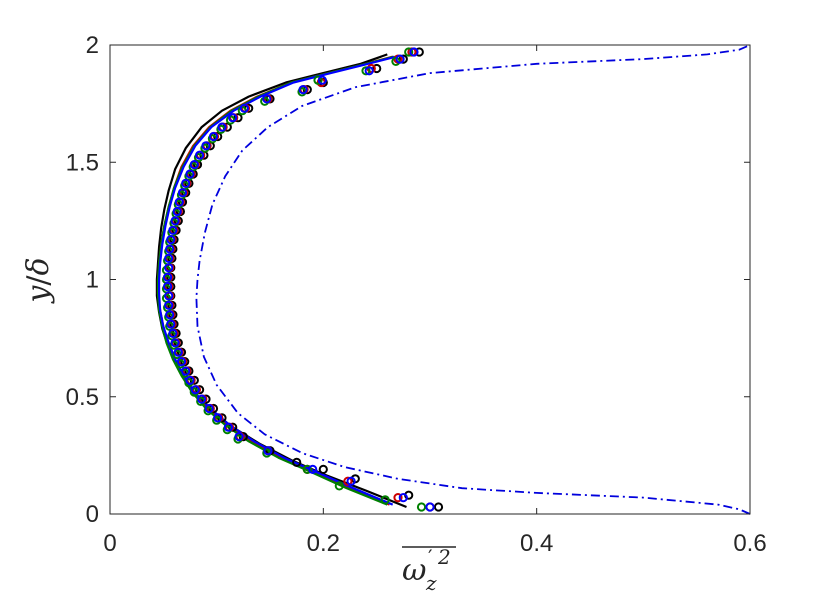 The width and height of the screenshot is (830, 614). What do you see at coordinates (92, 280) in the screenshot?
I see `y-tick-label: 1` at bounding box center [92, 280].